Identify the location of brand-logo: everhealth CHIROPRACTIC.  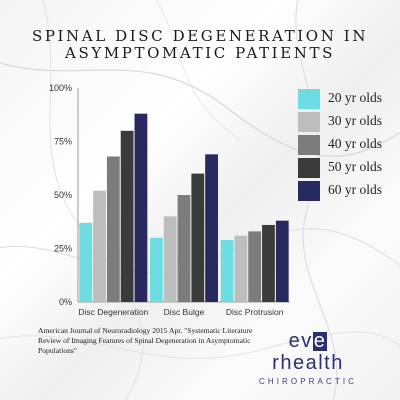
(308, 358).